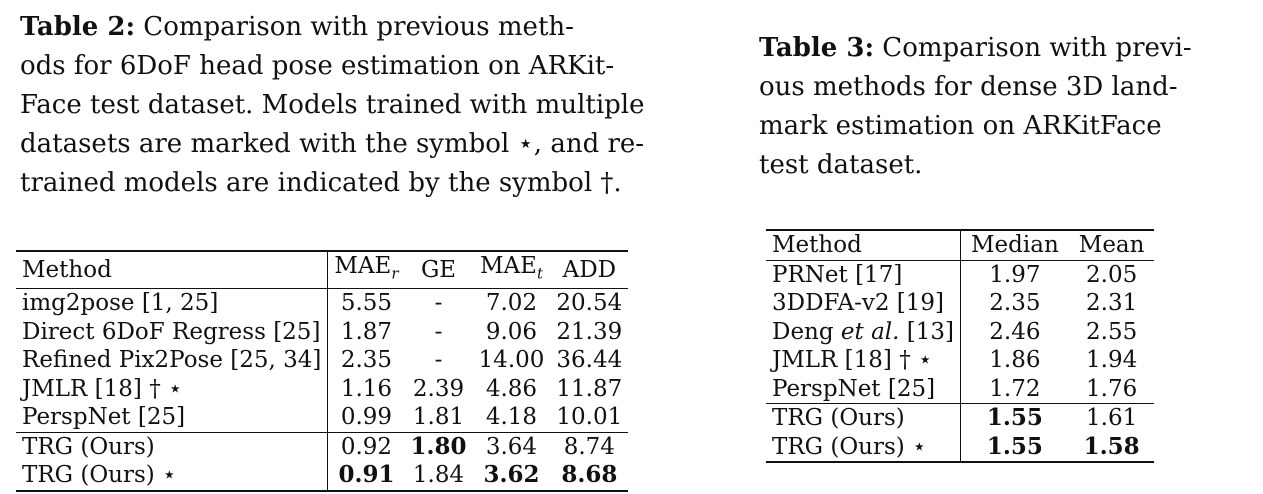 The image size is (1263, 494). Describe the element at coordinates (975, 48) in the screenshot. I see `caption-line: Table 3: Comparison with previ-` at that location.